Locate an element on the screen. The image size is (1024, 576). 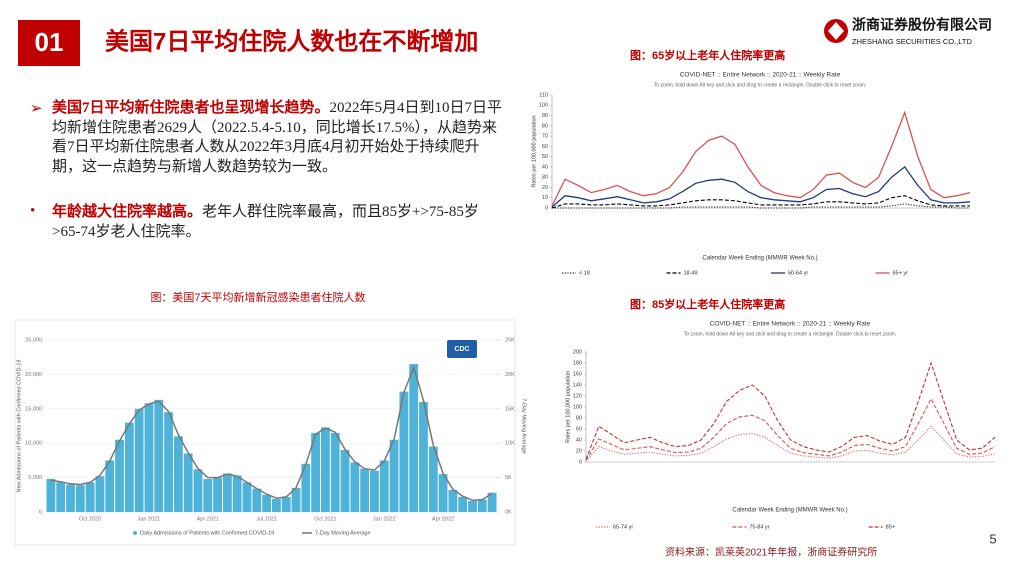
logo-en: ZHESHANG SECURITIES CO.,LTD is located at coordinates (912, 41).